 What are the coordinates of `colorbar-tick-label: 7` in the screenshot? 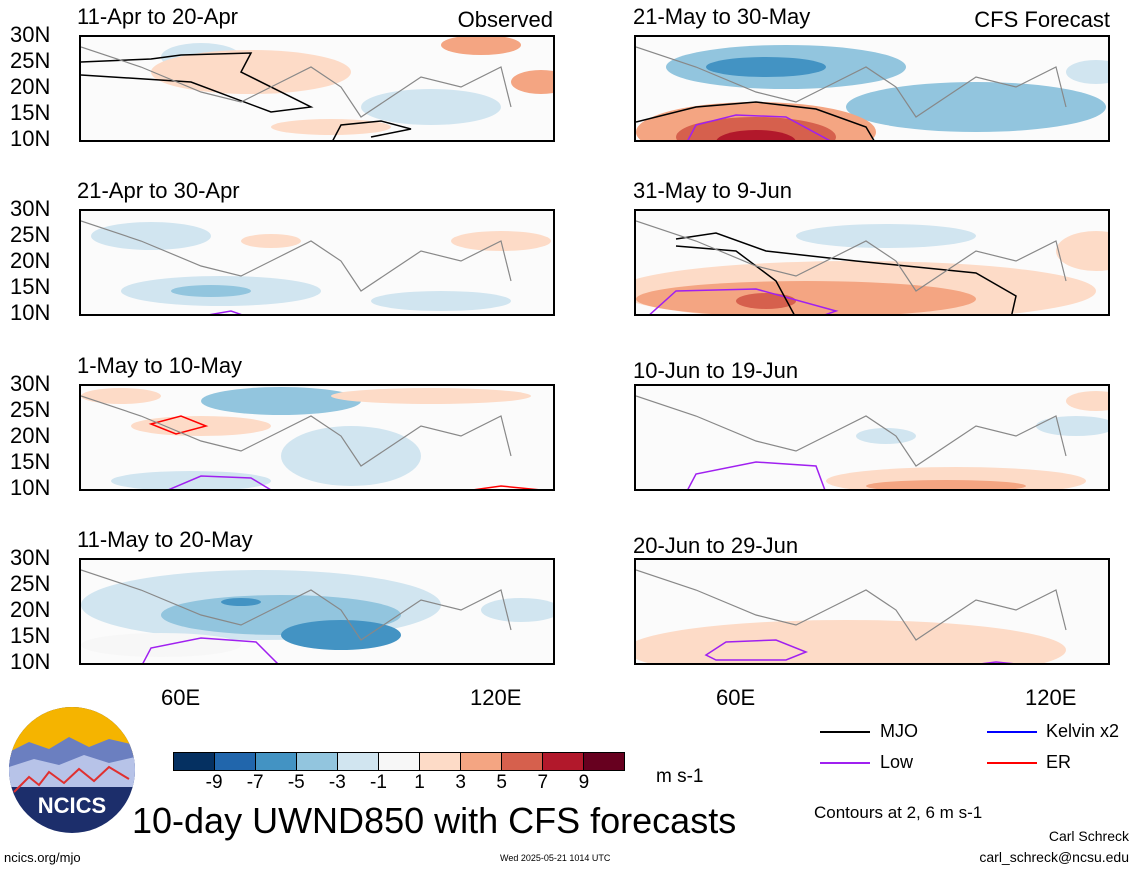 It's located at (543, 782).